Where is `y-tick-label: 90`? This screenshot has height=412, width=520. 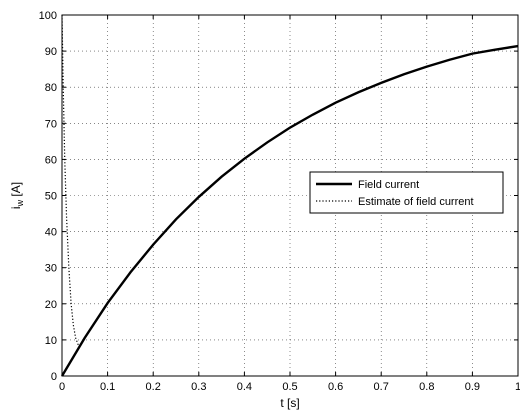
y-tick-label: 90 is located at coordinates (51, 52).